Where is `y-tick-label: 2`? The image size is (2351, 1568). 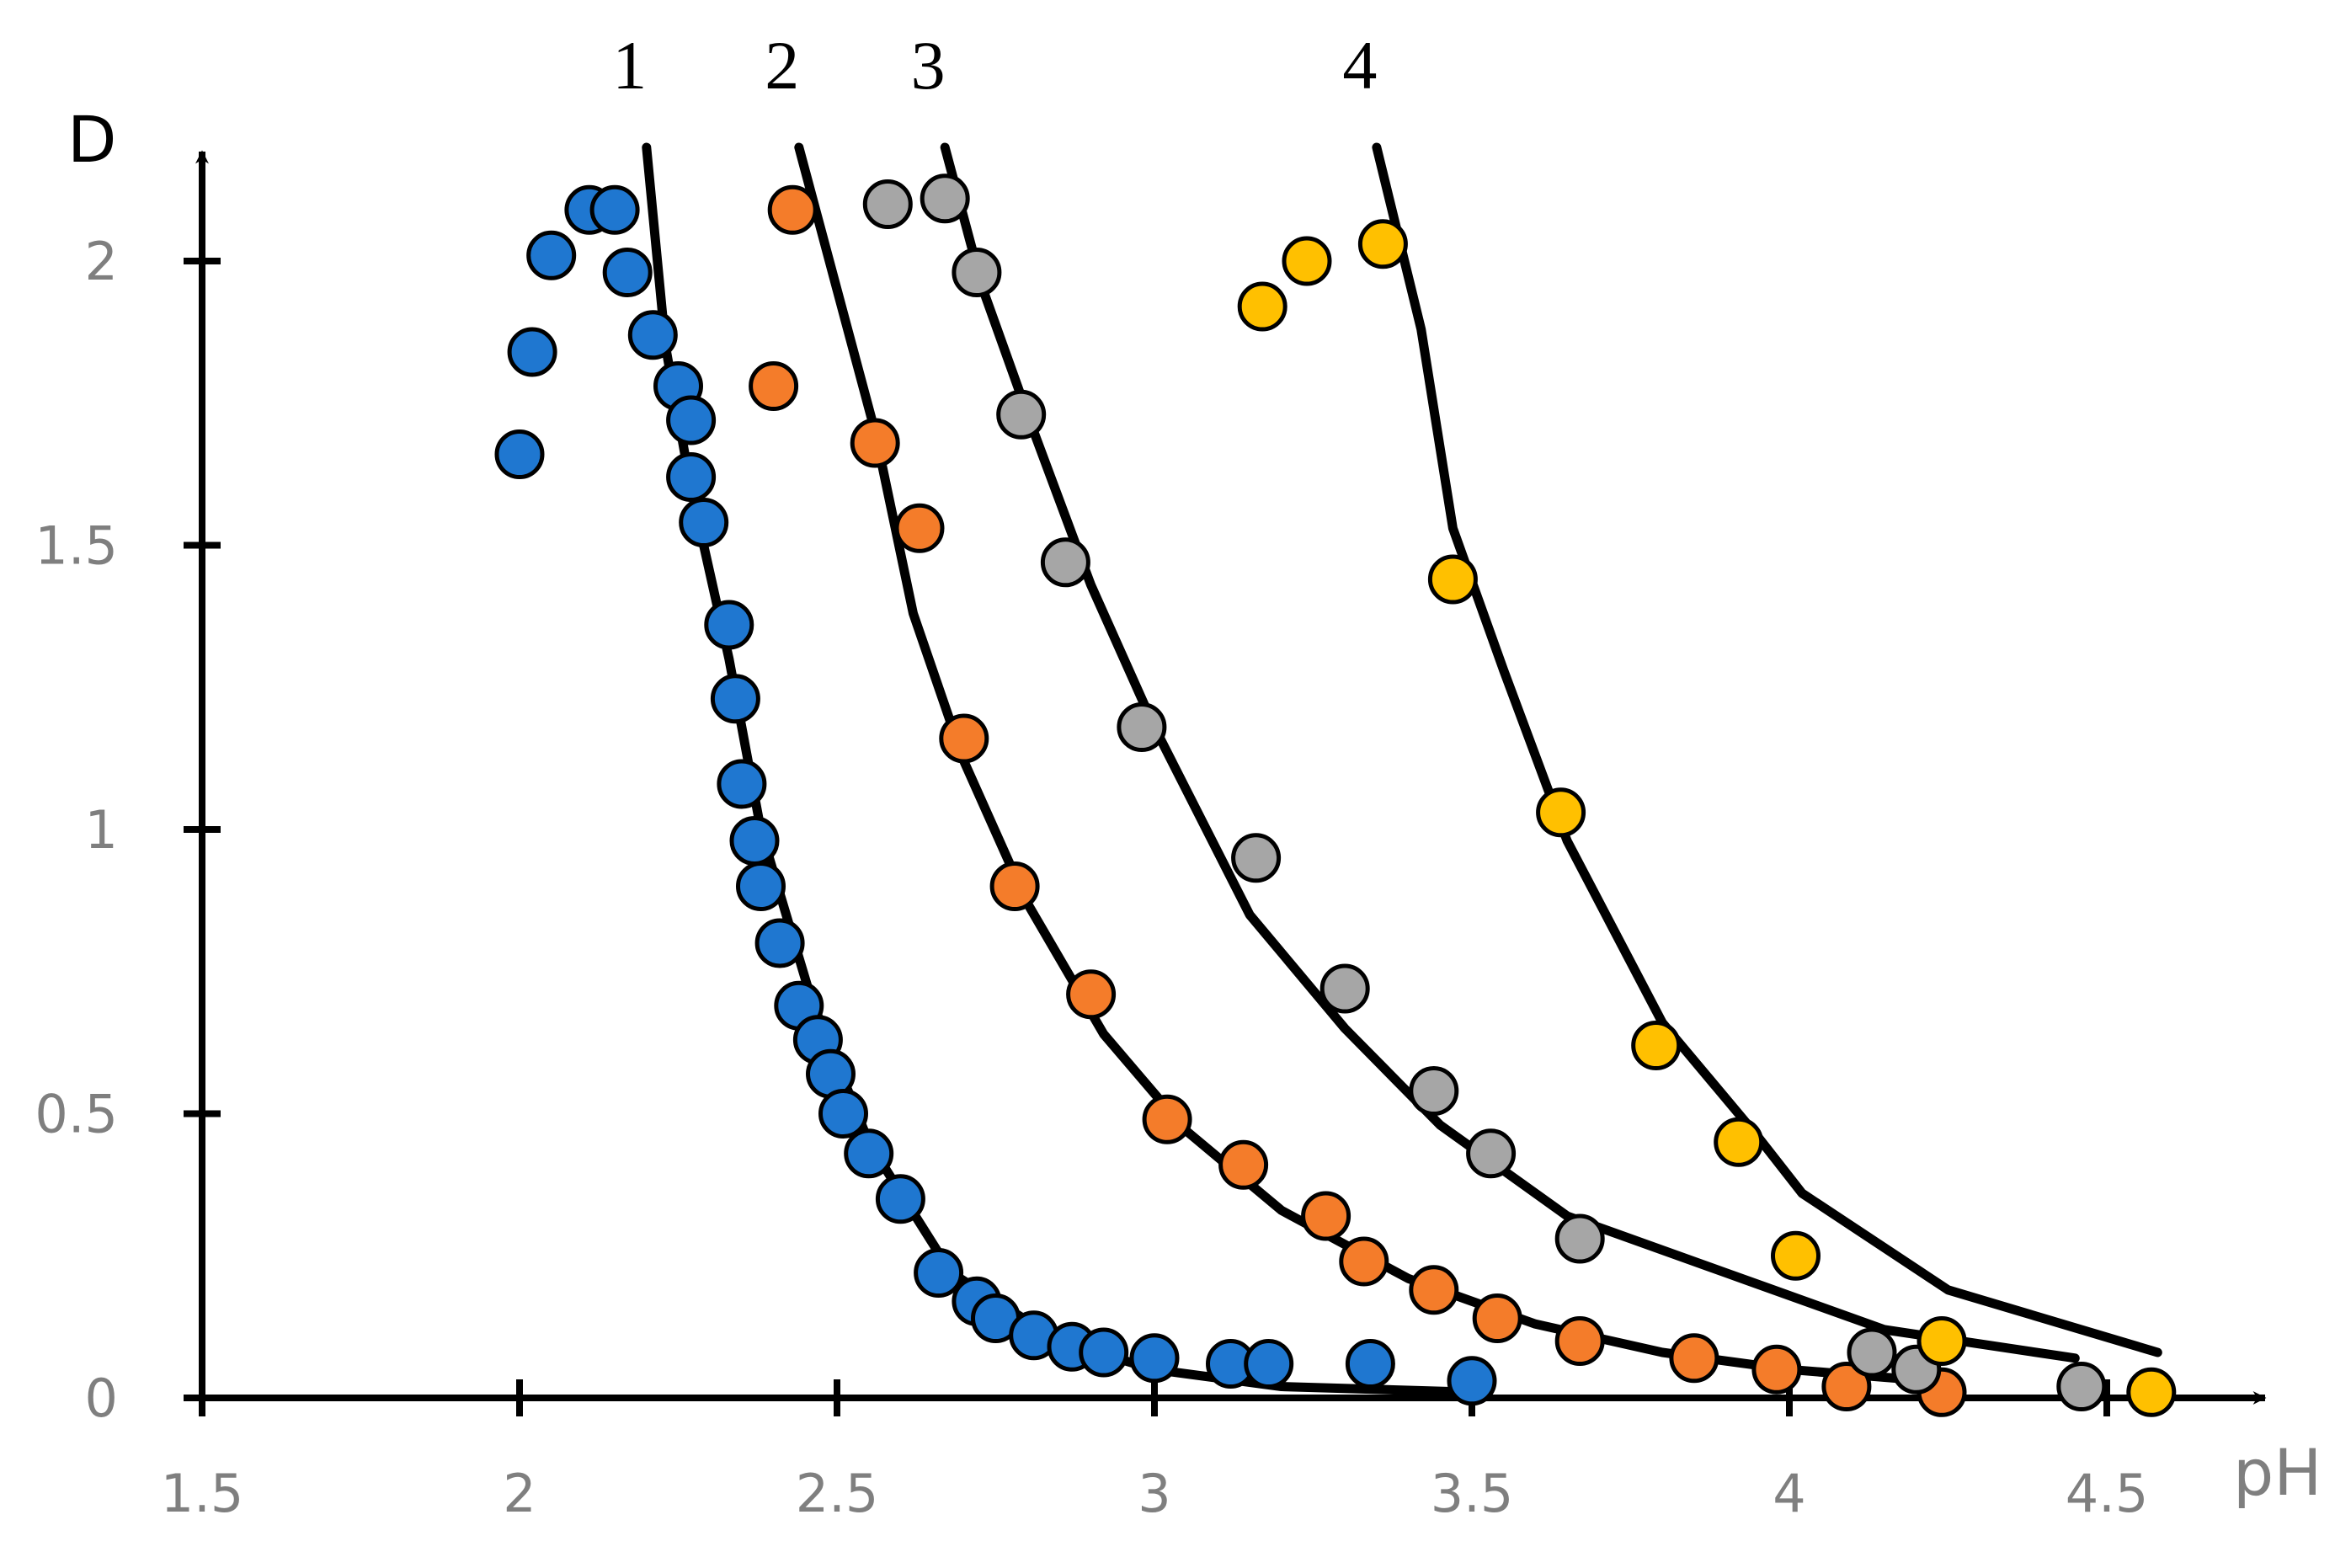
y-tick-label: 2 is located at coordinates (101, 261).